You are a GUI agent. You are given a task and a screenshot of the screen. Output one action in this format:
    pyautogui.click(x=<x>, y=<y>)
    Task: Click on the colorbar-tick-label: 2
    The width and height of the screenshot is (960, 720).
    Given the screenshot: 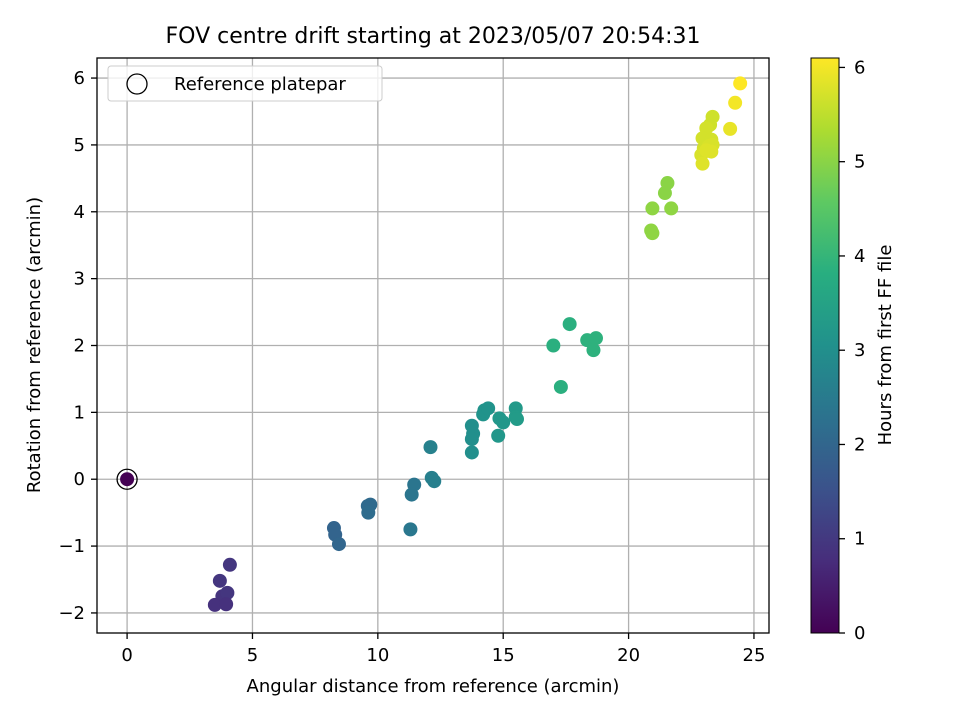 What is the action you would take?
    pyautogui.click(x=859, y=444)
    